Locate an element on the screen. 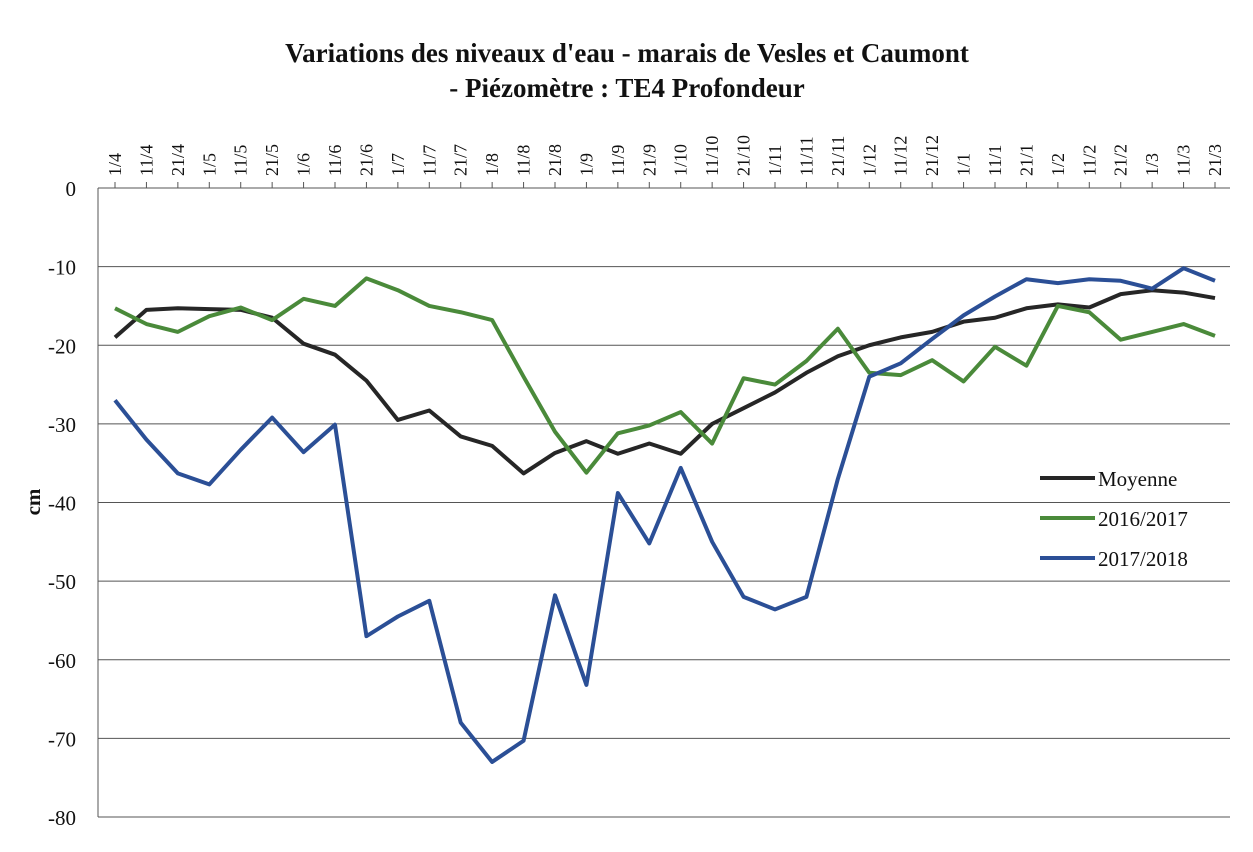 The width and height of the screenshot is (1253, 852). y-tick-label: -60 is located at coordinates (62, 661).